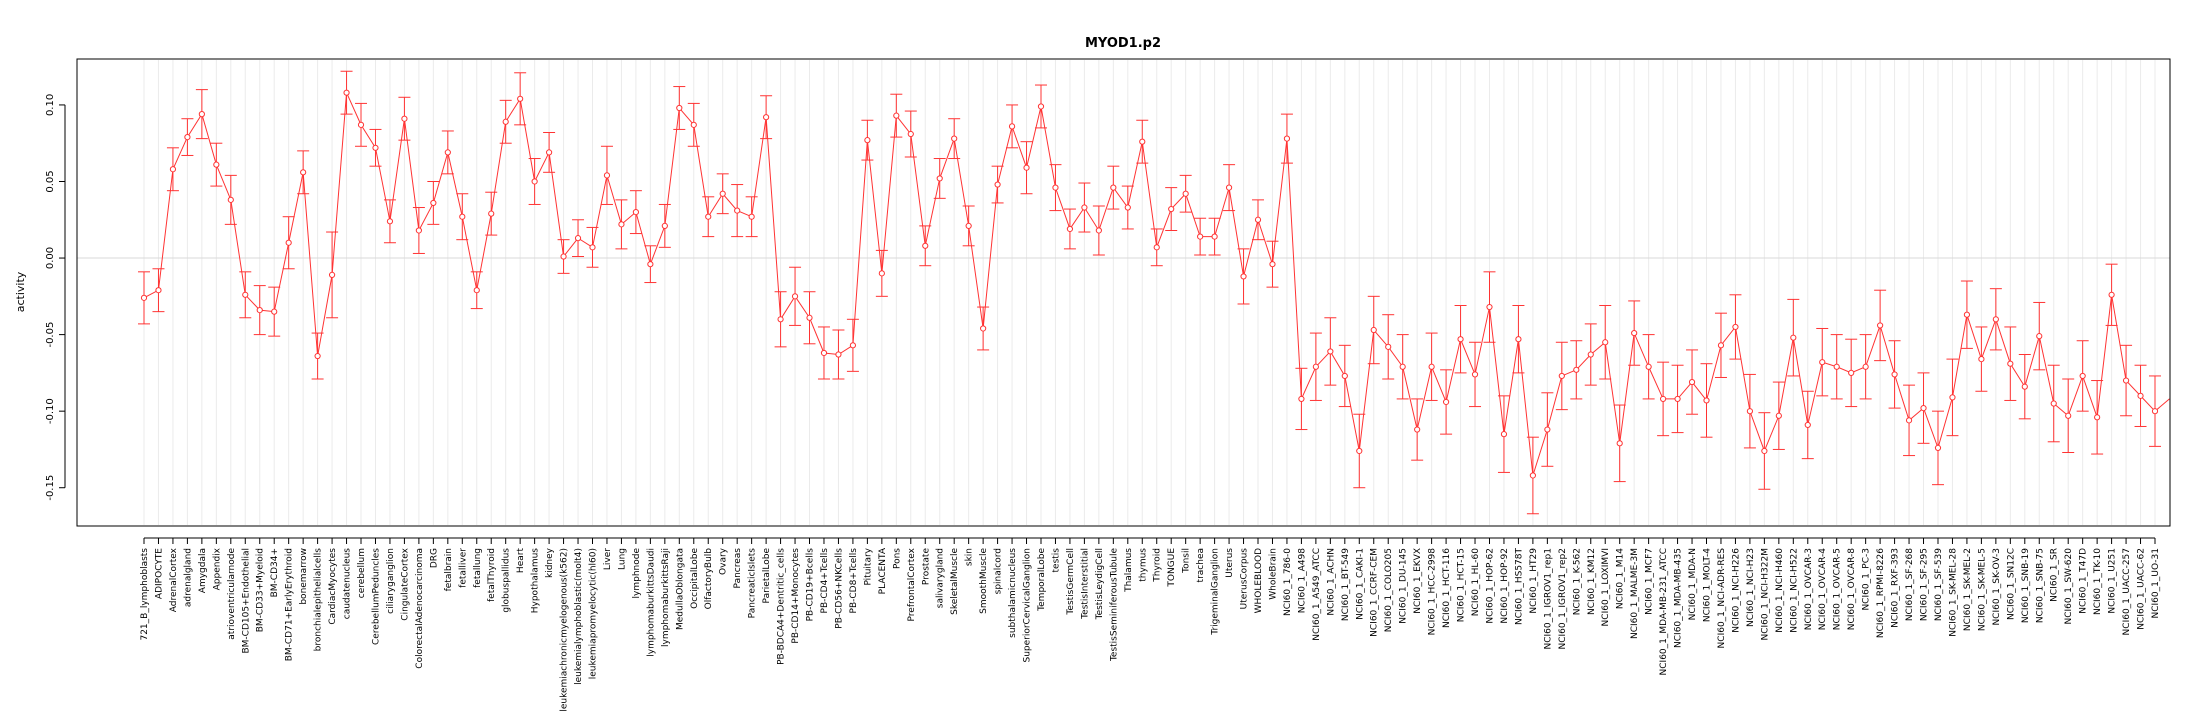  Describe the element at coordinates (2113, 581) in the screenshot. I see `x-tick-label: NCI60_1_U251` at that location.